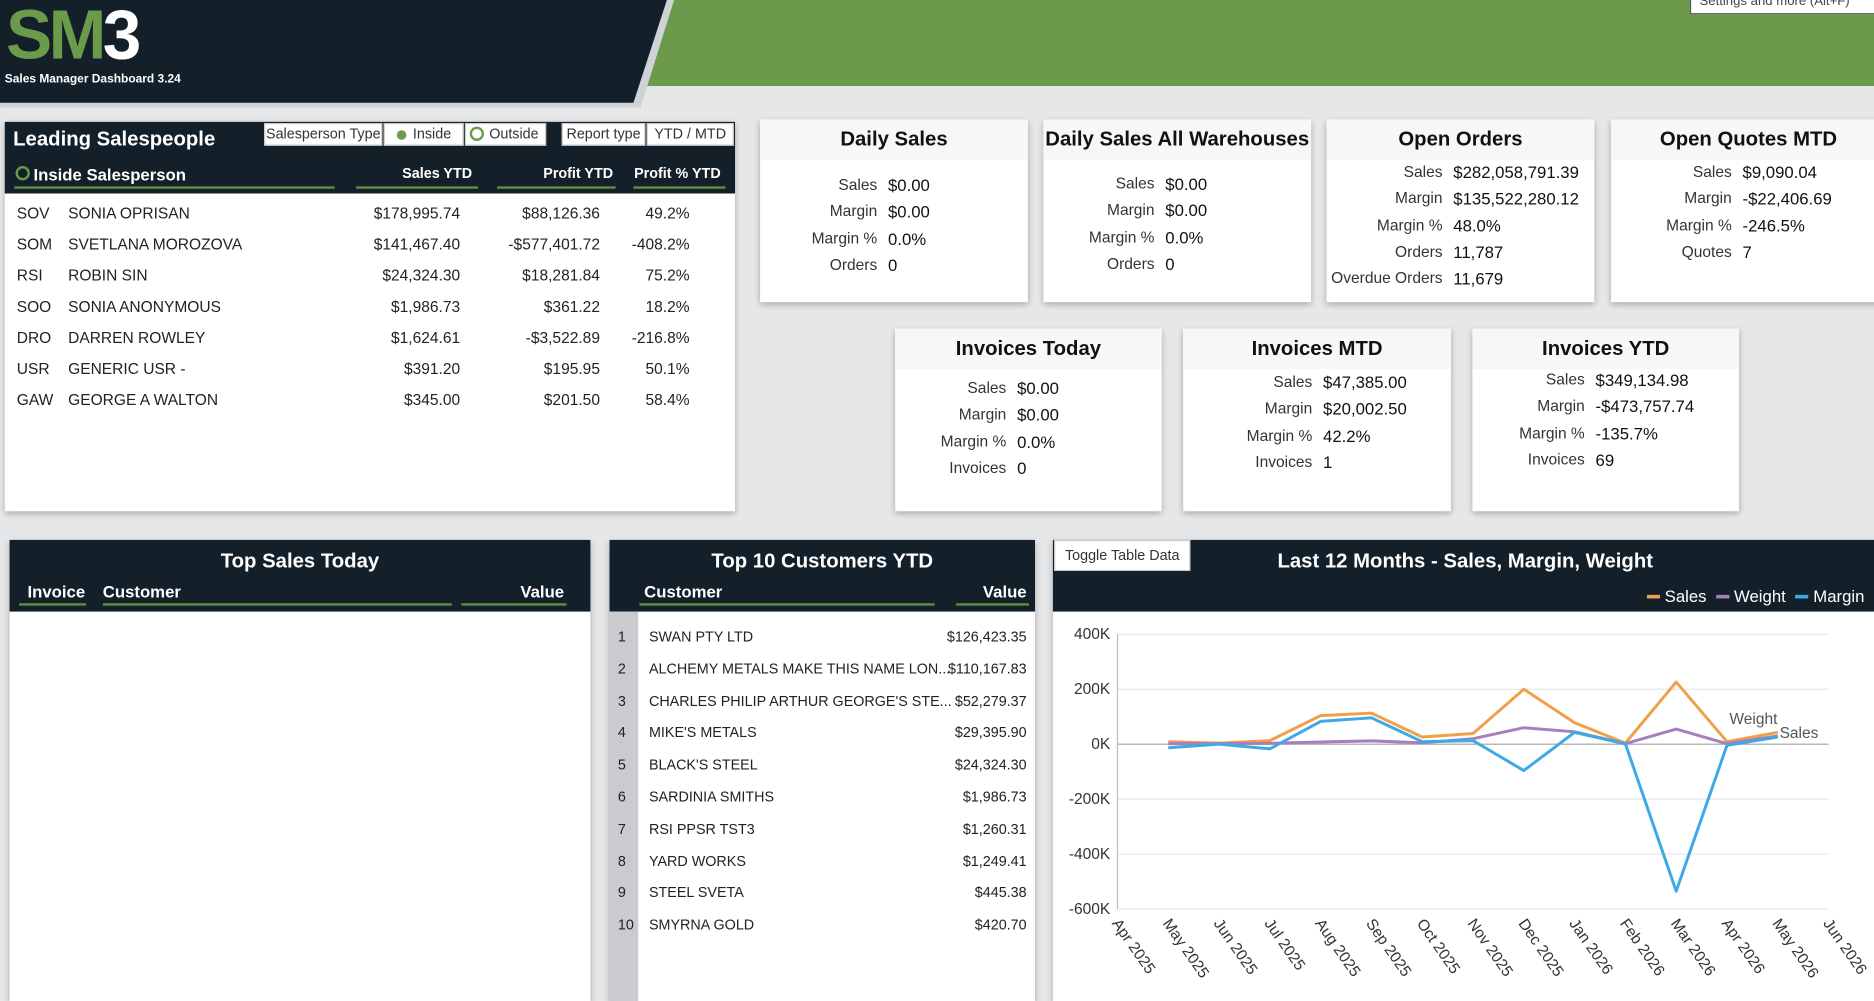 The width and height of the screenshot is (1874, 1001). Describe the element at coordinates (1829, 596) in the screenshot. I see `legend-item: Margin` at that location.